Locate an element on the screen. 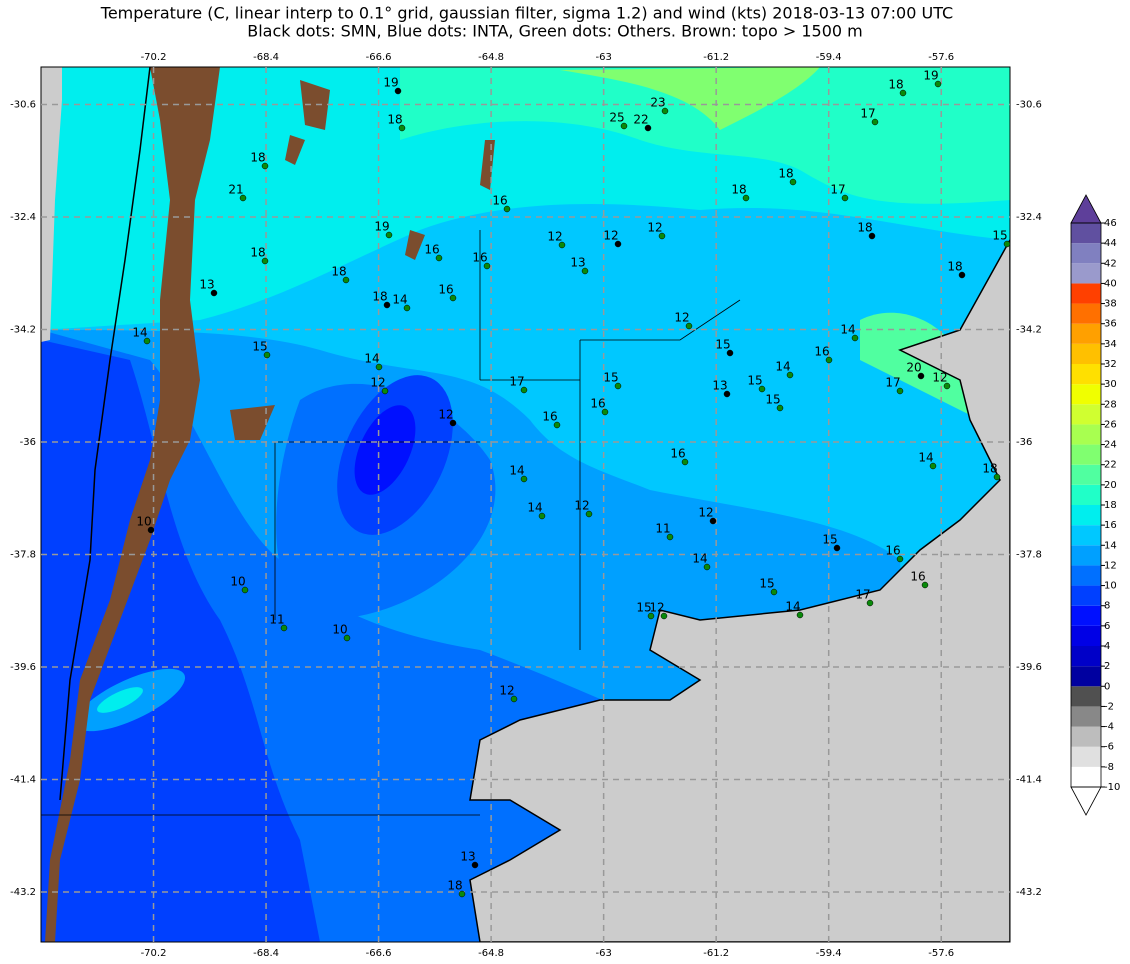  y-tick-label-right: -36 is located at coordinates (1024, 442).